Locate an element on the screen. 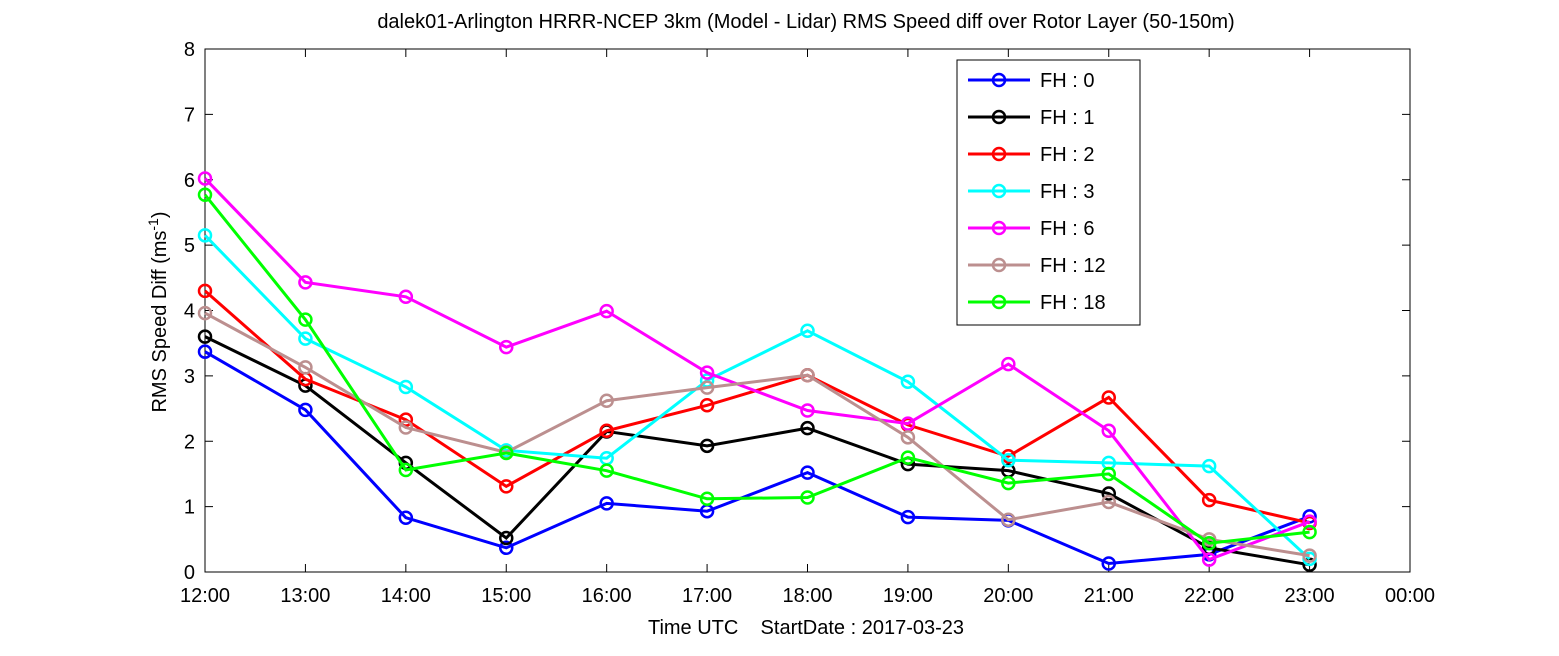  y-axis-label-superscript: -1 is located at coordinates (153, 224).